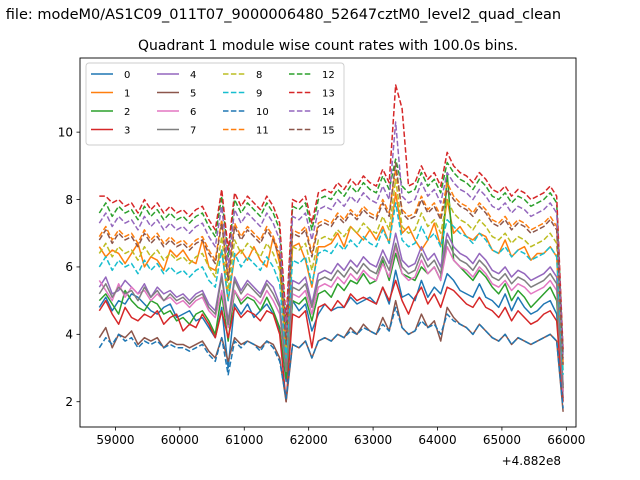  I want to click on x-tick-label: 61000, so click(244, 440).